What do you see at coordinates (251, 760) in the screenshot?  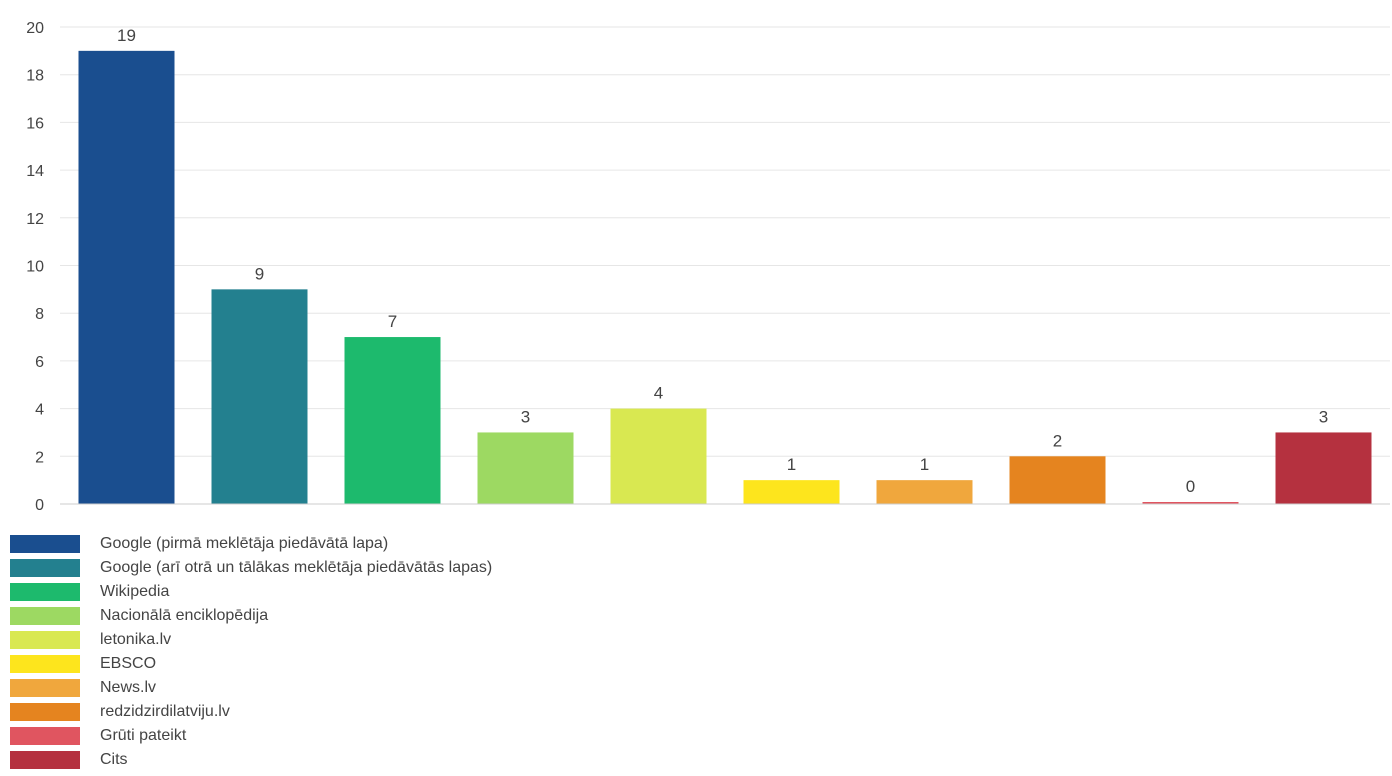 I see `legend-item: Cits` at bounding box center [251, 760].